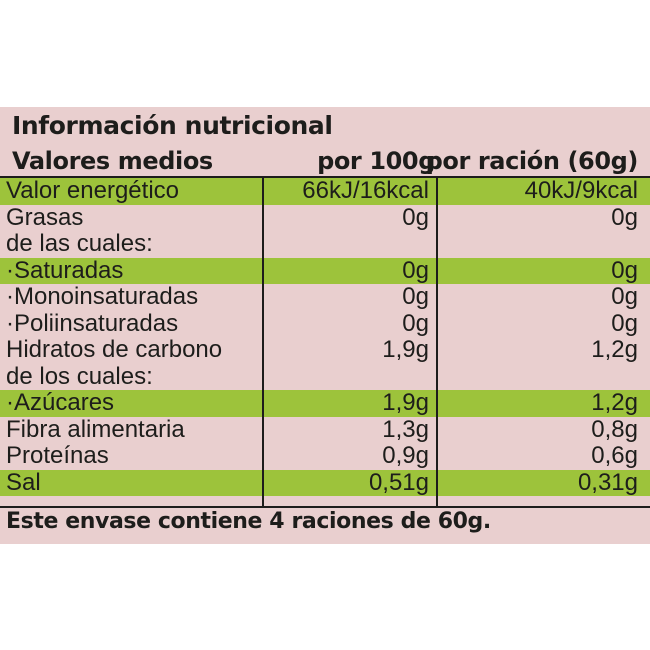  I want to click on header-divider, so click(325, 177).